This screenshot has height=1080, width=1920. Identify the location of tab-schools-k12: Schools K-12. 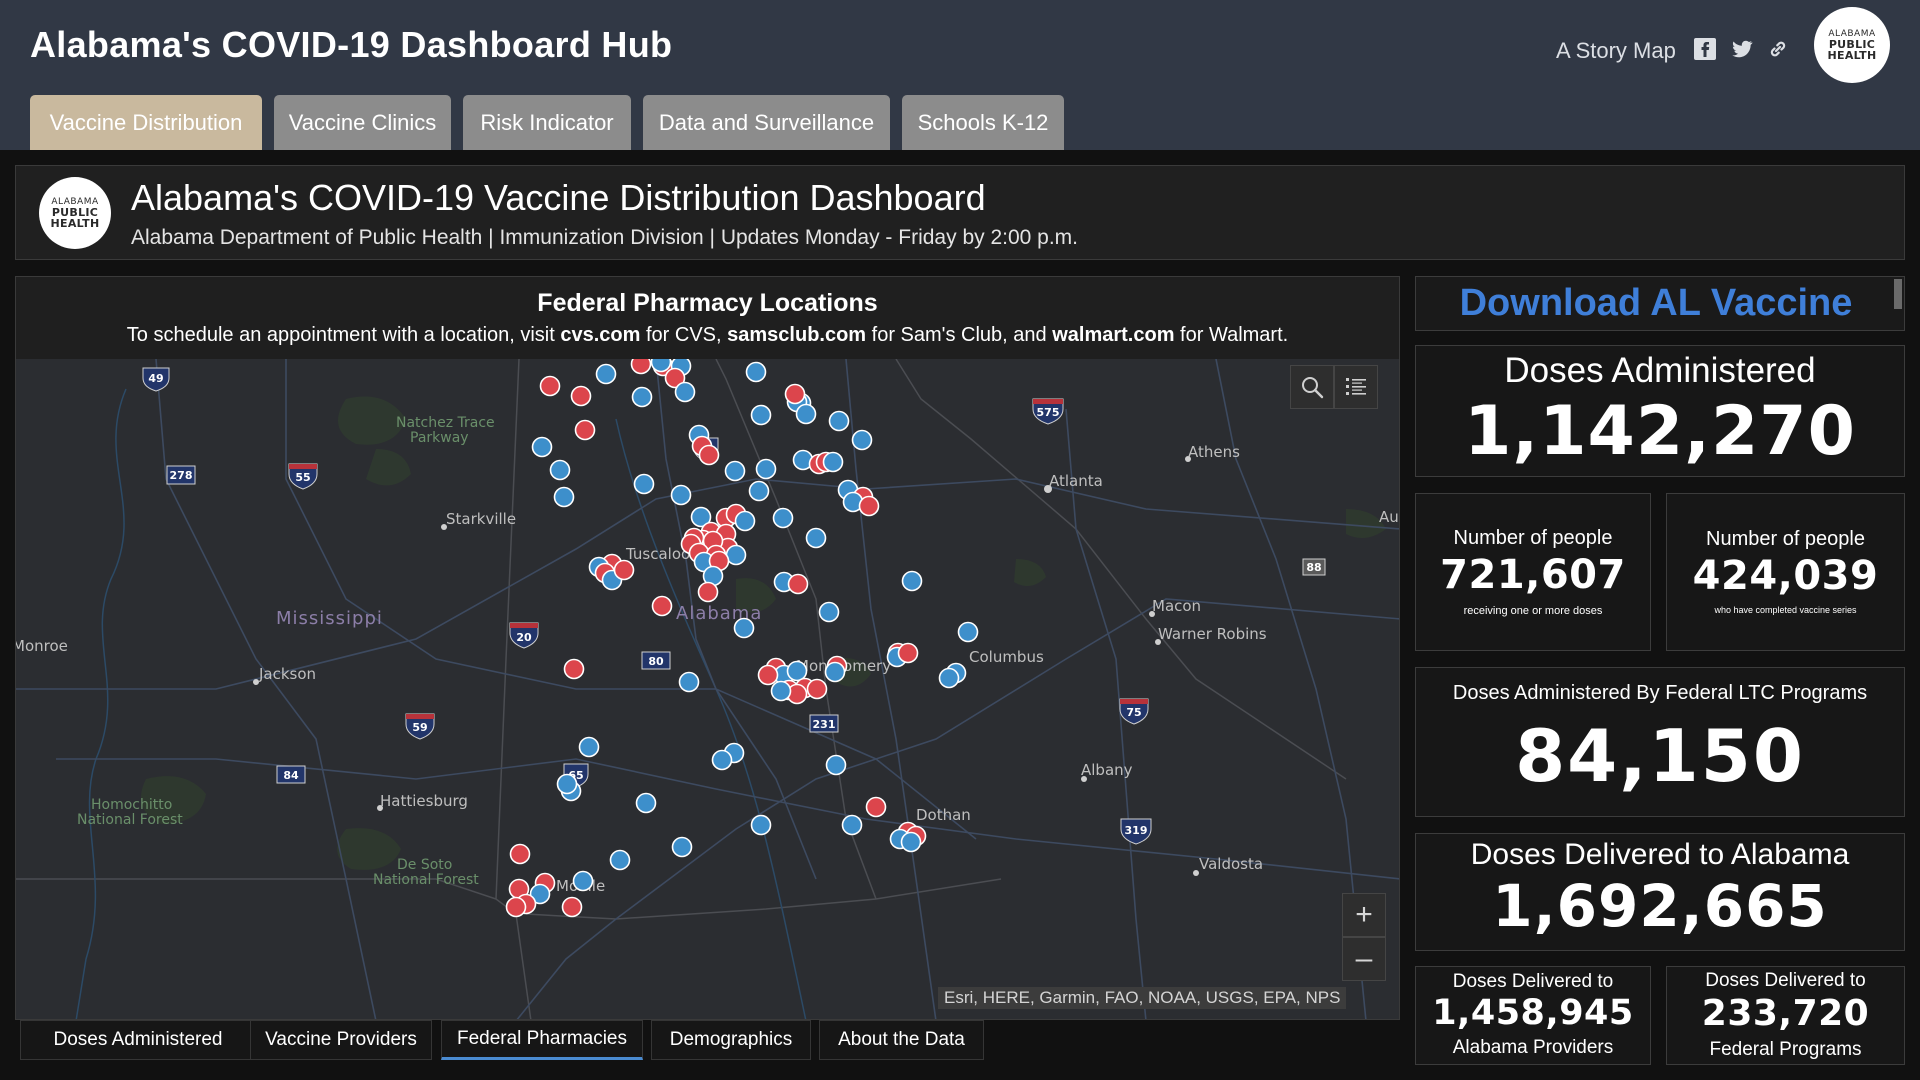
(983, 122).